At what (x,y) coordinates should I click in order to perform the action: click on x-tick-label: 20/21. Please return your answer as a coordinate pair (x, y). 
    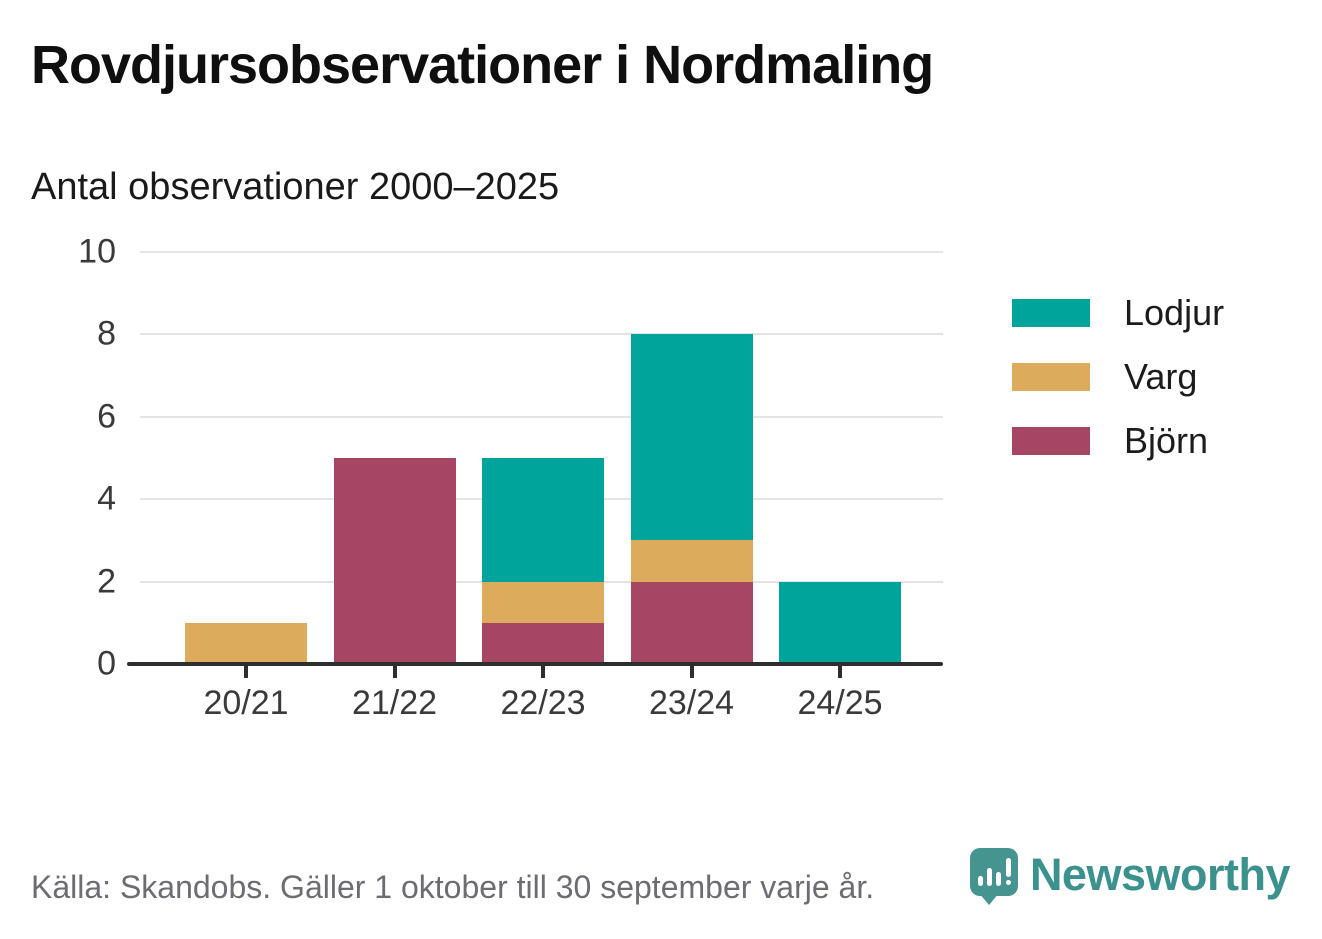
    Looking at the image, I should click on (246, 703).